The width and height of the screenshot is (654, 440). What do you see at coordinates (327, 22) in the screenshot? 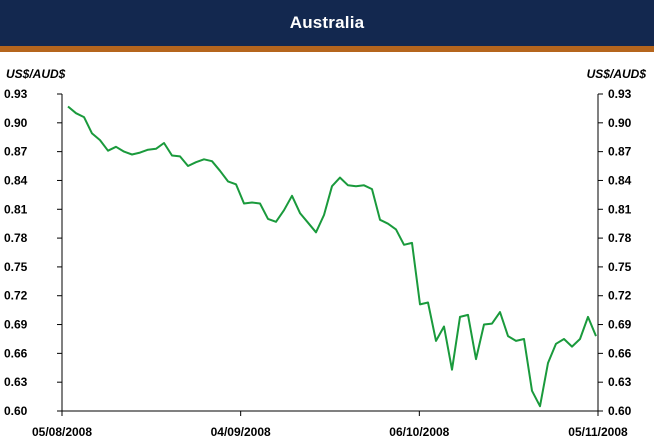
I see `chart-title: Australia` at bounding box center [327, 22].